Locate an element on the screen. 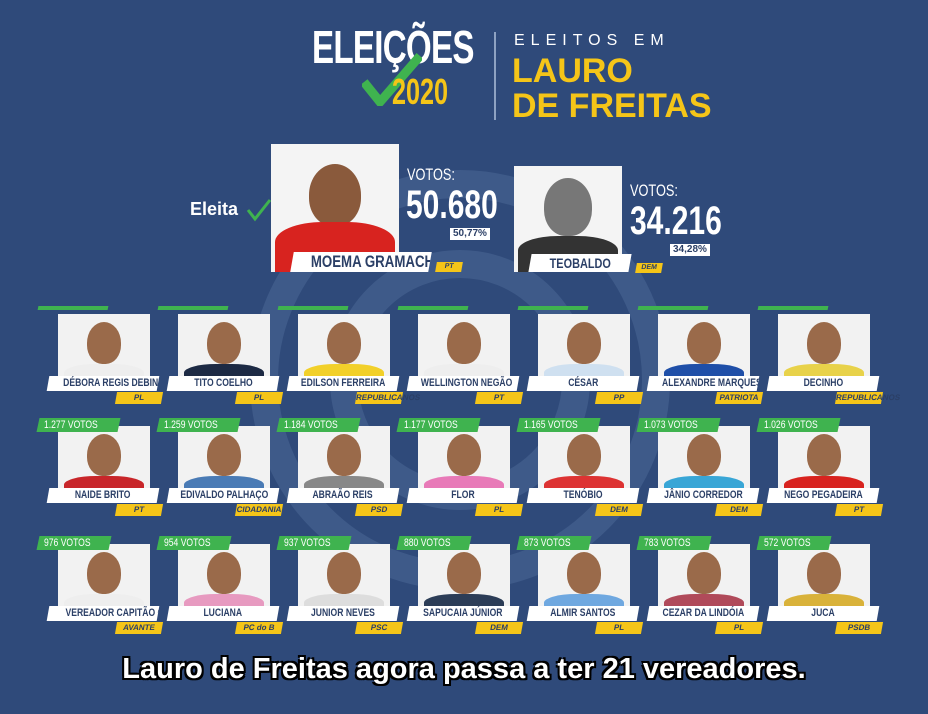  councillor-name: DECINHO is located at coordinates (823, 383).